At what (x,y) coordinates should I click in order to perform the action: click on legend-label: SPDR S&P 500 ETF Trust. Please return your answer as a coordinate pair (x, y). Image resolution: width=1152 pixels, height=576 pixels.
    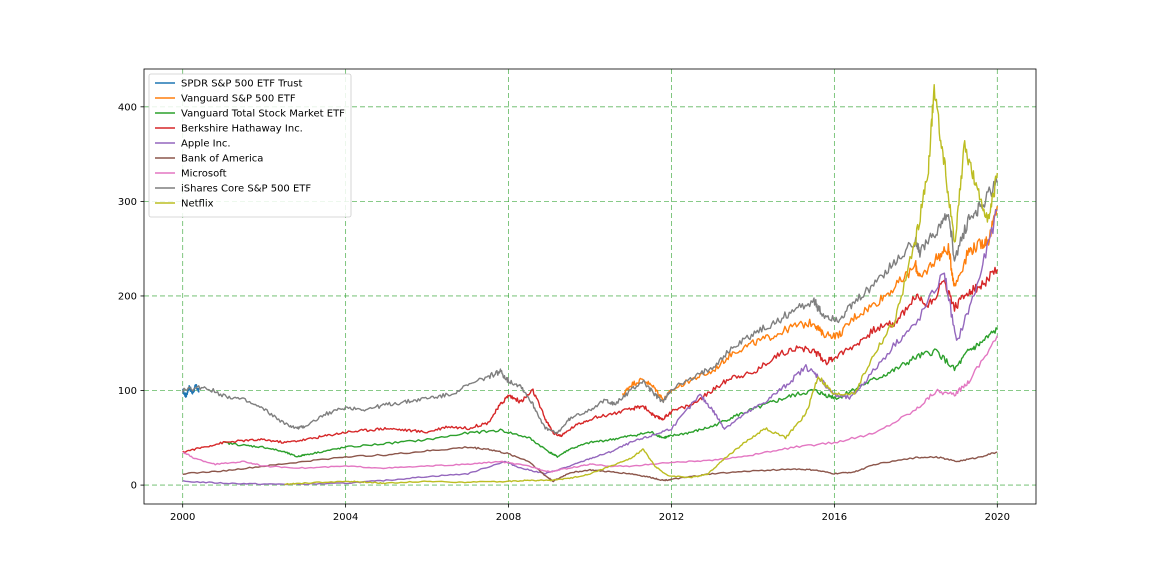
    Looking at the image, I should click on (241, 84).